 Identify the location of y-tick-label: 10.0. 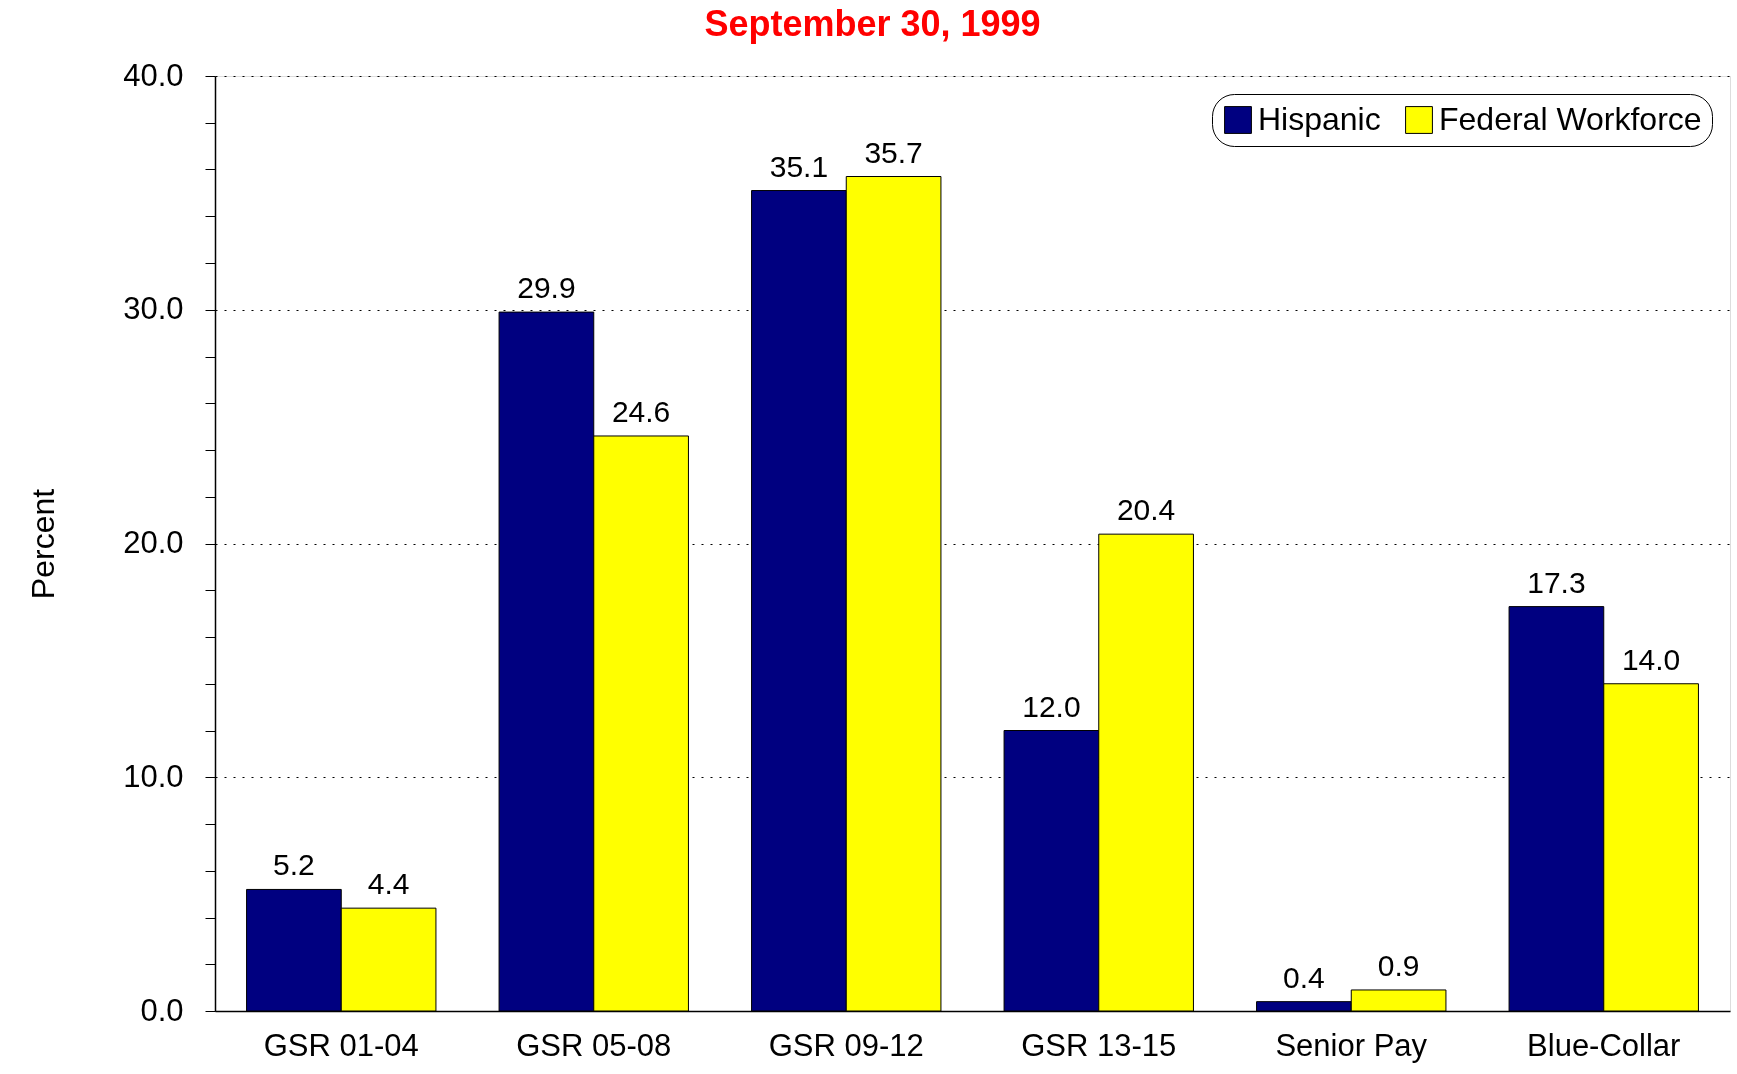
(153, 776).